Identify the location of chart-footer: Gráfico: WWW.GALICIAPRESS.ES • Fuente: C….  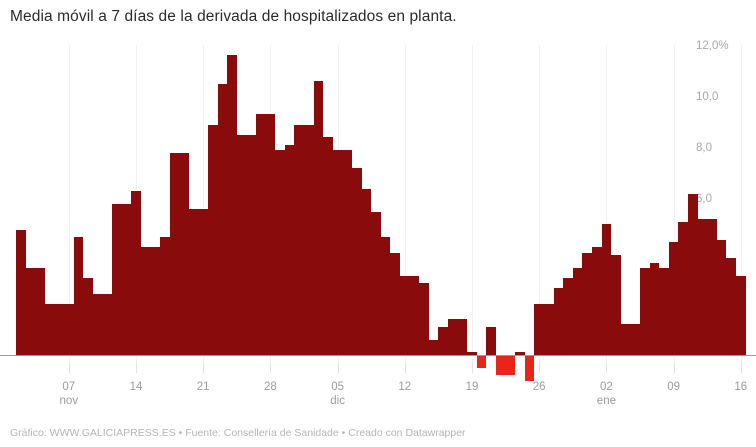
(238, 433).